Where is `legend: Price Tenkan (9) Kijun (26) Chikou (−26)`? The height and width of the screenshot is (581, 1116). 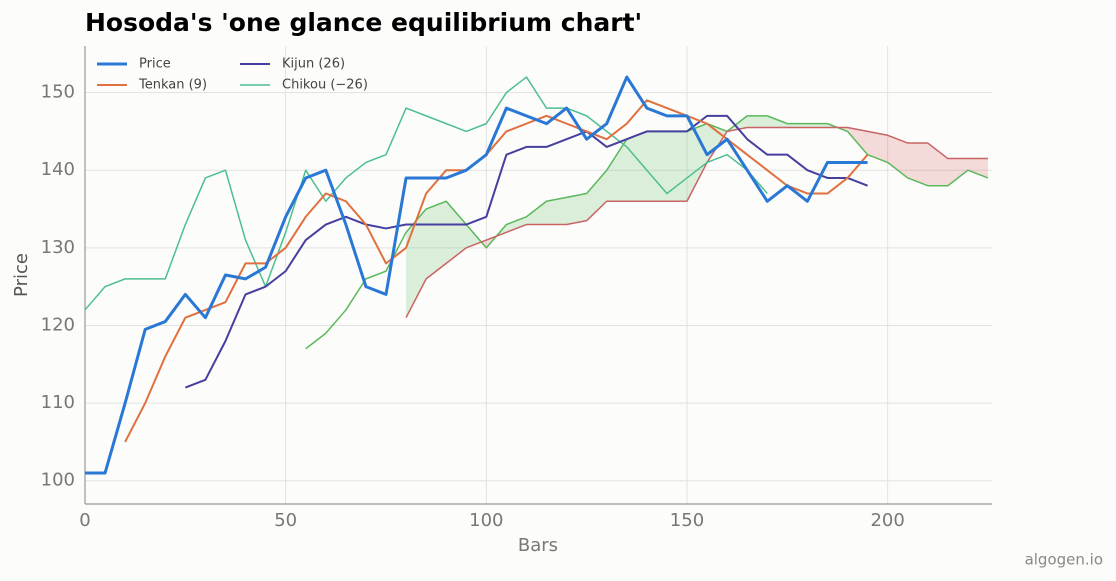
legend: Price Tenkan (9) Kijun (26) Chikou (−26) is located at coordinates (232, 75).